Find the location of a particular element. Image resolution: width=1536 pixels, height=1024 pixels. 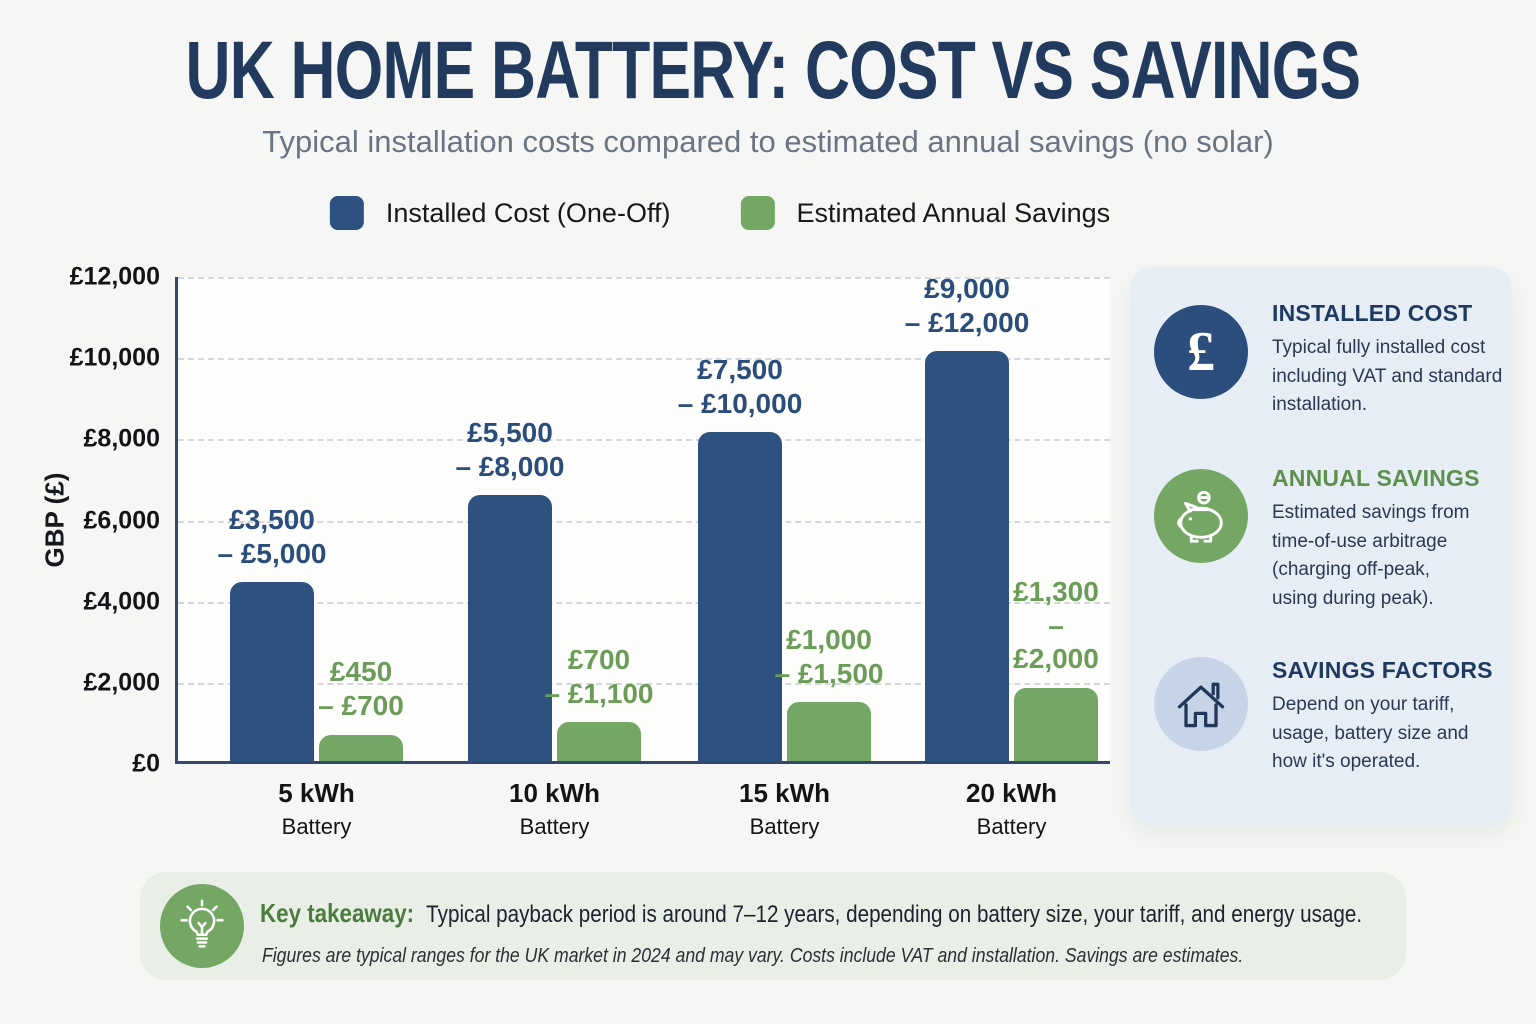

takeaway-lead: Key takeaway: is located at coordinates (337, 913).